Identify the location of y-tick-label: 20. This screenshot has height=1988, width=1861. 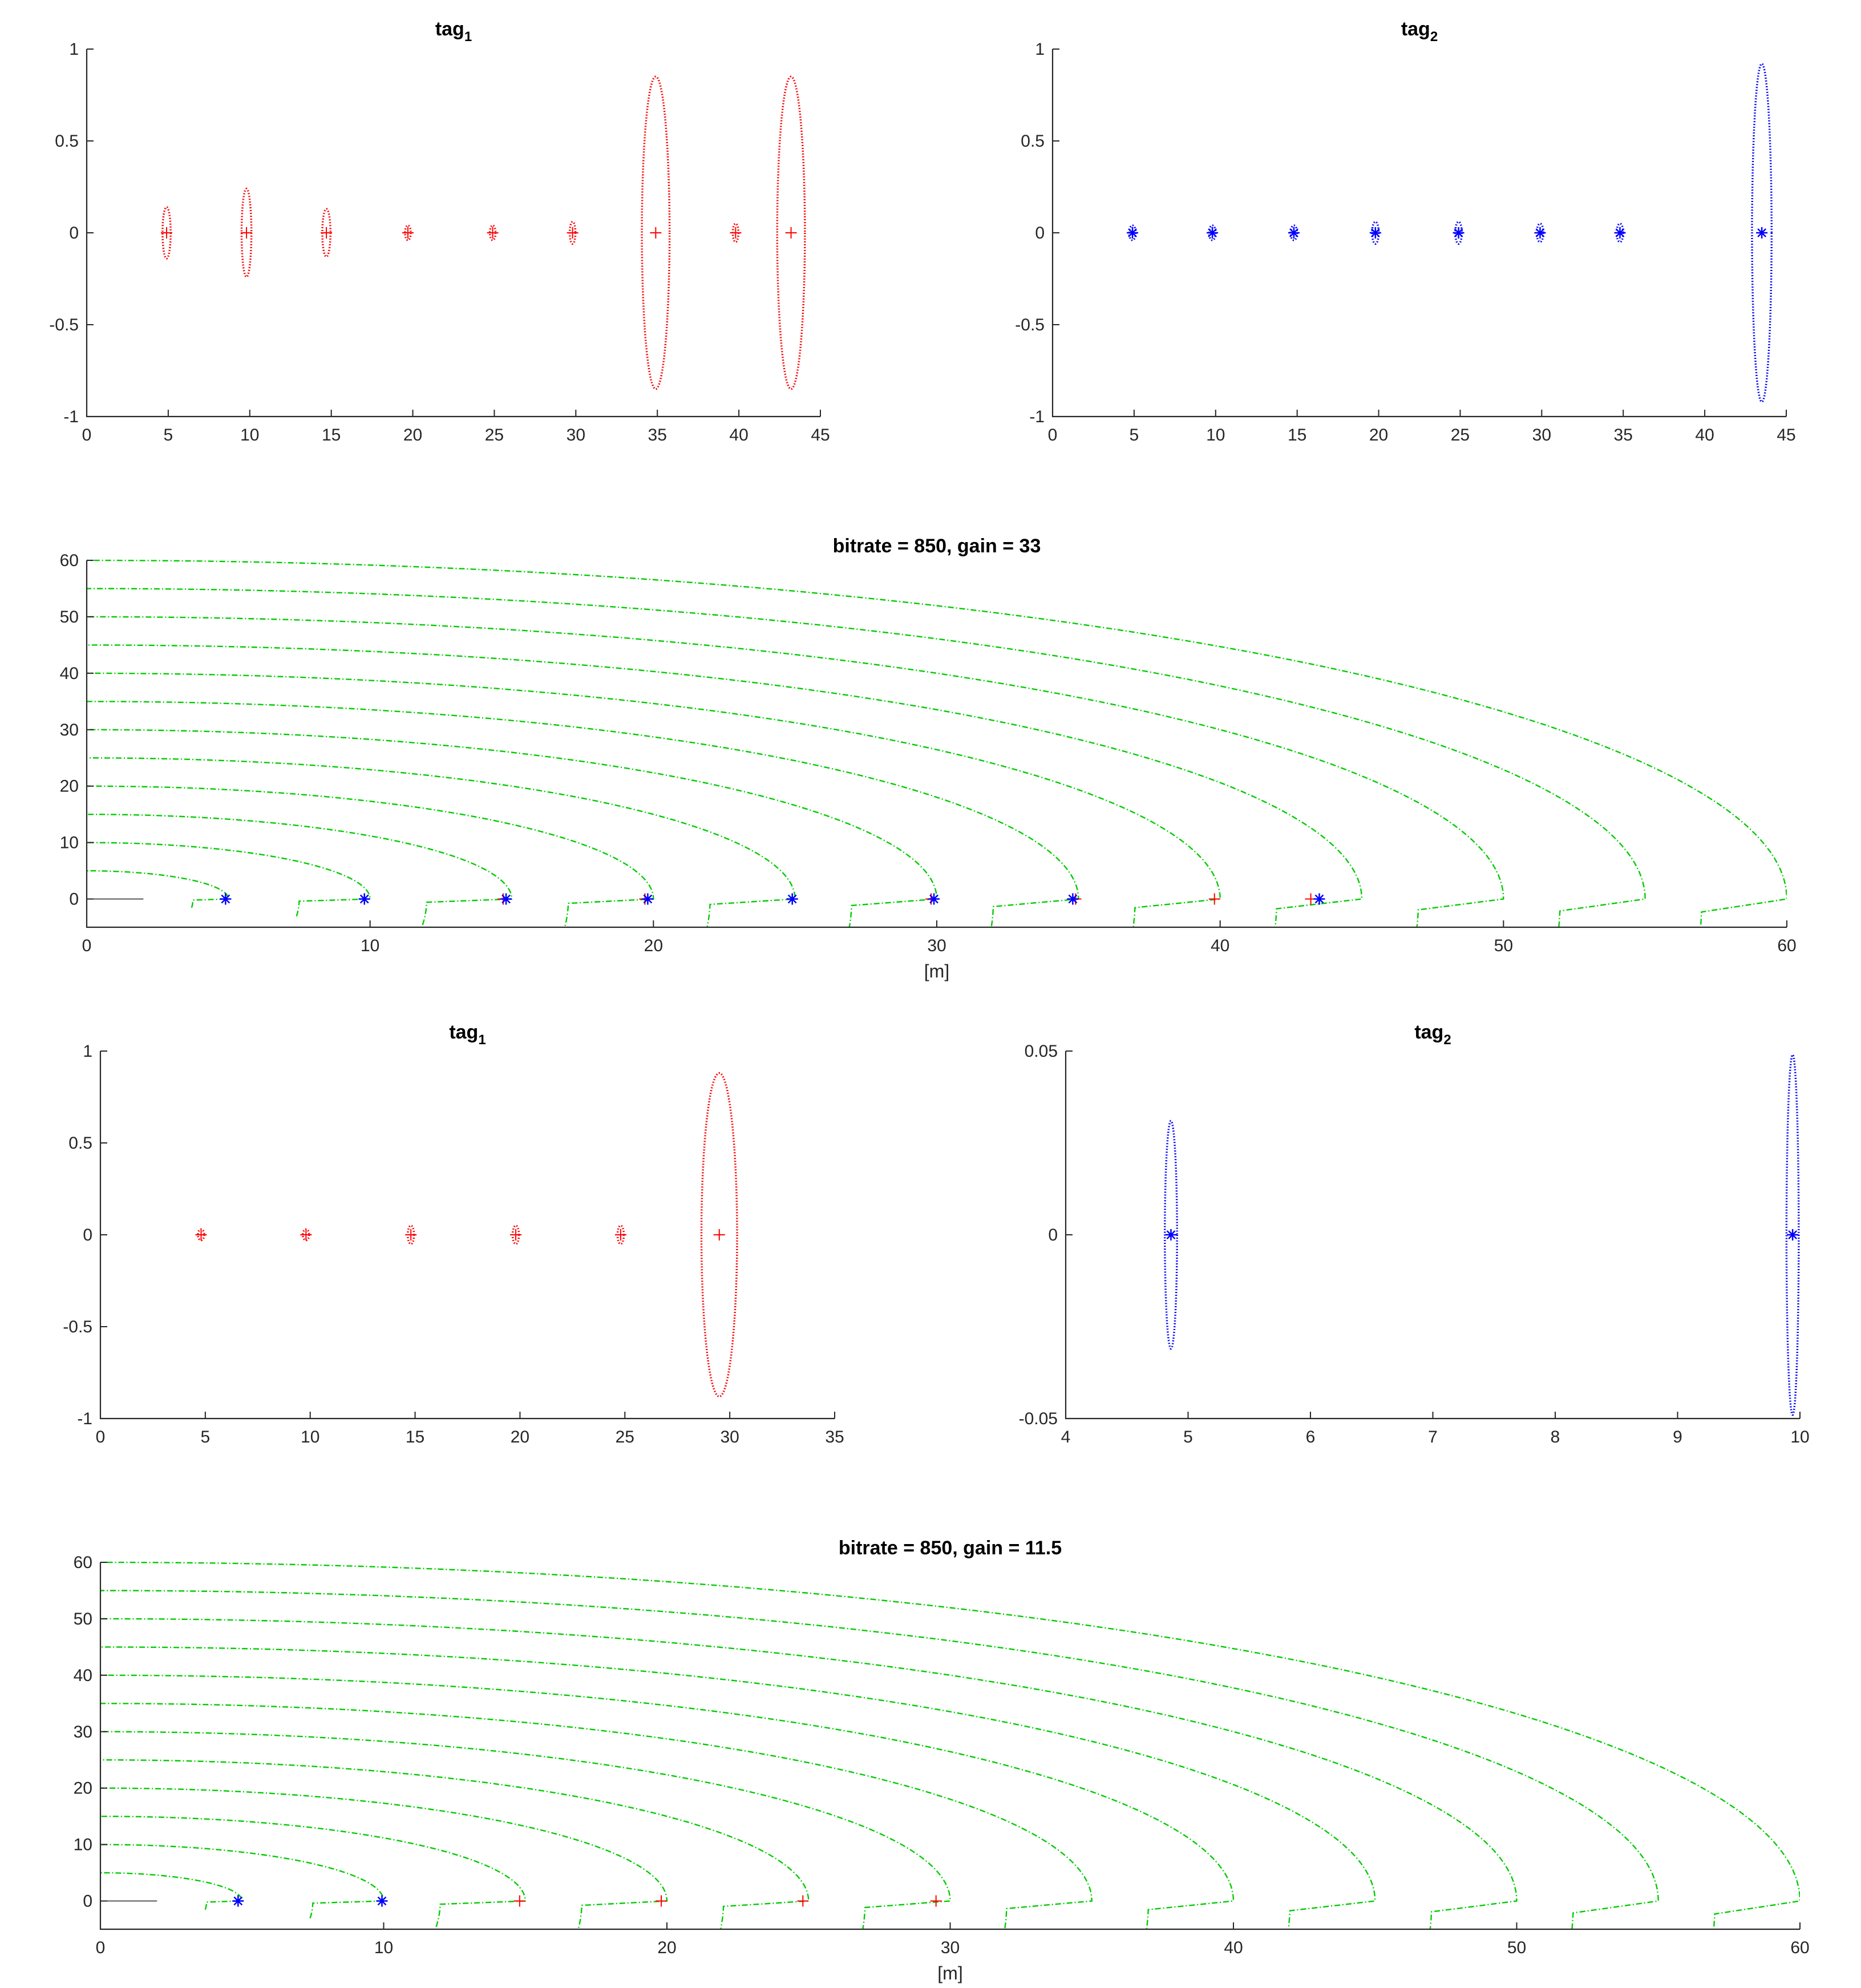
(83, 1788).